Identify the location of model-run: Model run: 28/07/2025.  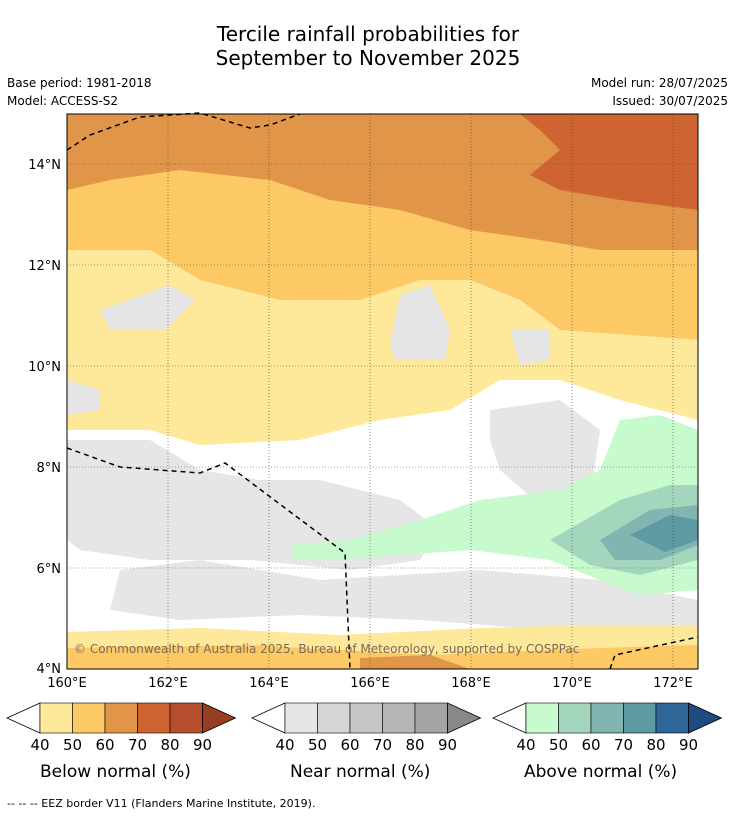
(659, 83).